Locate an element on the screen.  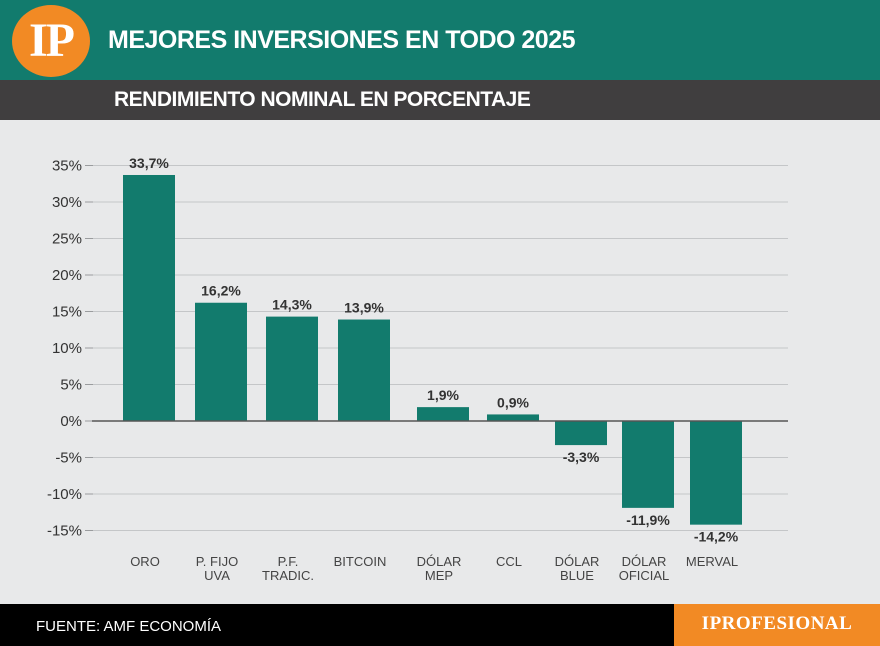
brand-logo-text: IPROFESIONAL is located at coordinates (777, 623).